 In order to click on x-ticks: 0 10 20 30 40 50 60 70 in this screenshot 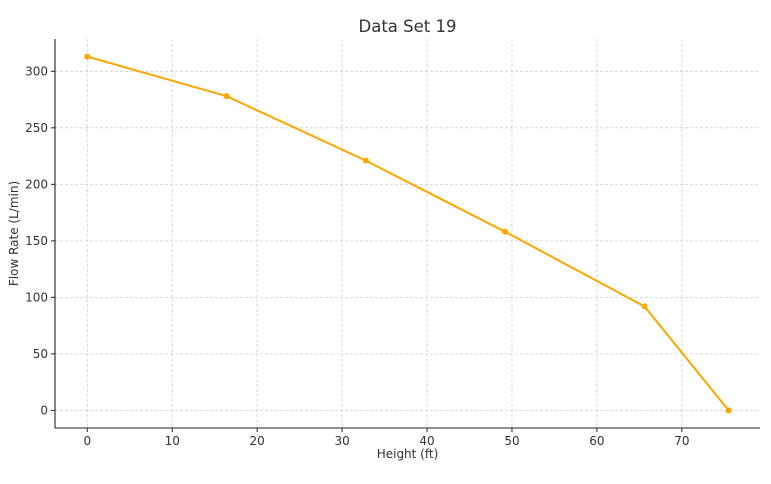, I will do `click(386, 438)`.